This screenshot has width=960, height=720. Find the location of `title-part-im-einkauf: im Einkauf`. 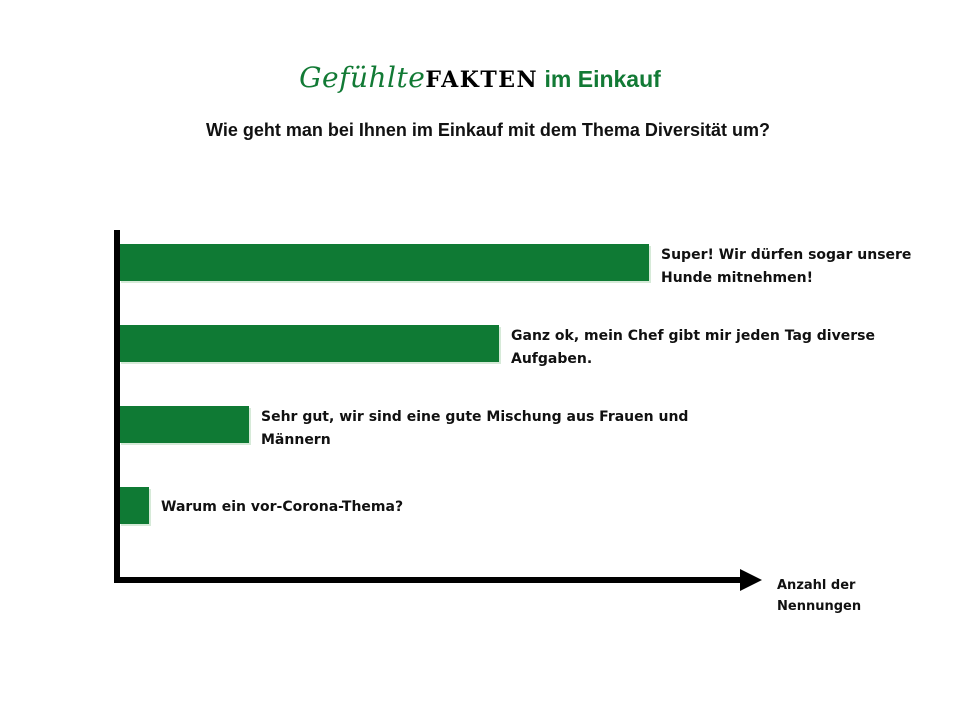

title-part-im-einkauf: im Einkauf is located at coordinates (599, 79).